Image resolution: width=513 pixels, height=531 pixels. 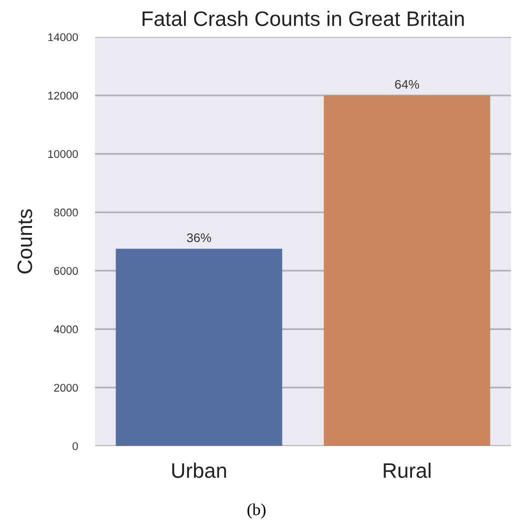 What do you see at coordinates (75, 446) in the screenshot?
I see `y-tick-label: 0` at bounding box center [75, 446].